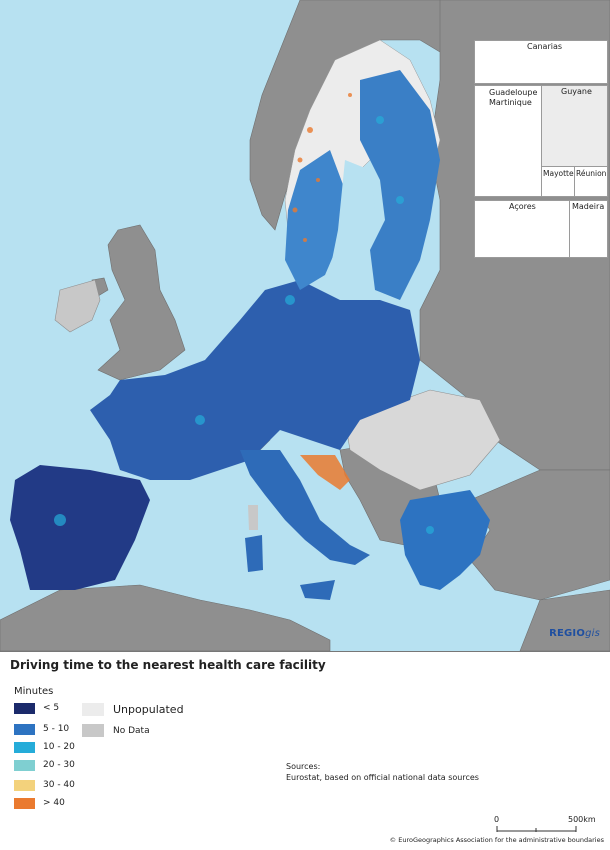 This screenshot has height=850, width=610. Describe the element at coordinates (93, 709) in the screenshot. I see `legend-swatch-unpopulated` at that location.